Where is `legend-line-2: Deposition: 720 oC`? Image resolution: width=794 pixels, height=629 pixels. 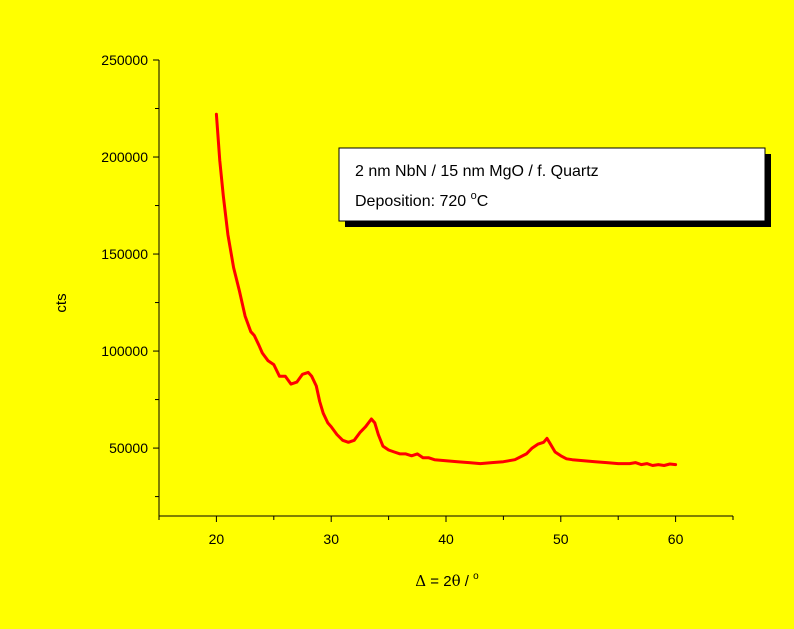 legend-line-2: Deposition: 720 oC is located at coordinates (421, 200).